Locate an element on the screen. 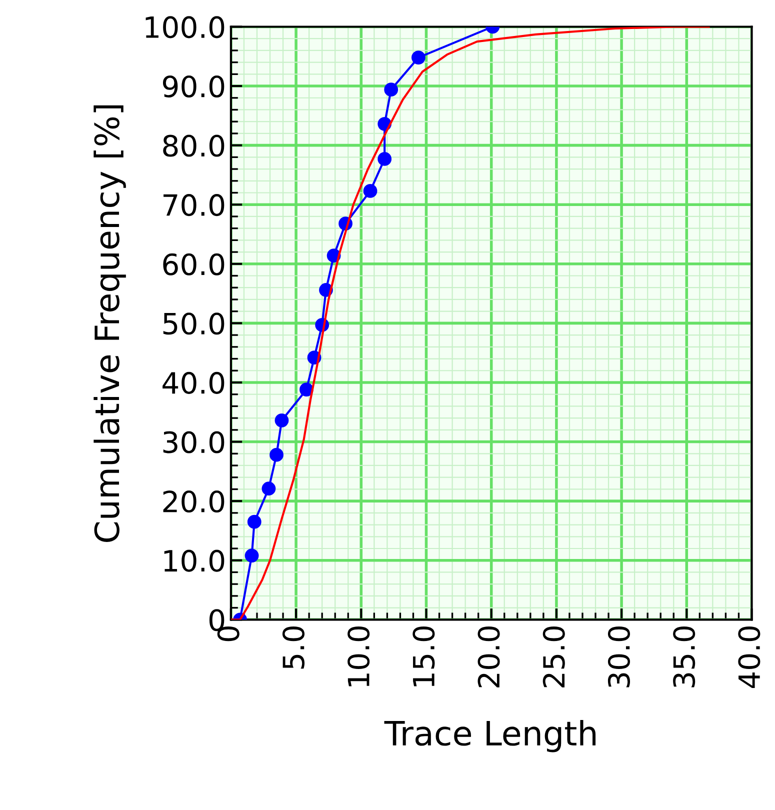 The width and height of the screenshot is (775, 810). y-tick-label: 70.0 is located at coordinates (194, 205).